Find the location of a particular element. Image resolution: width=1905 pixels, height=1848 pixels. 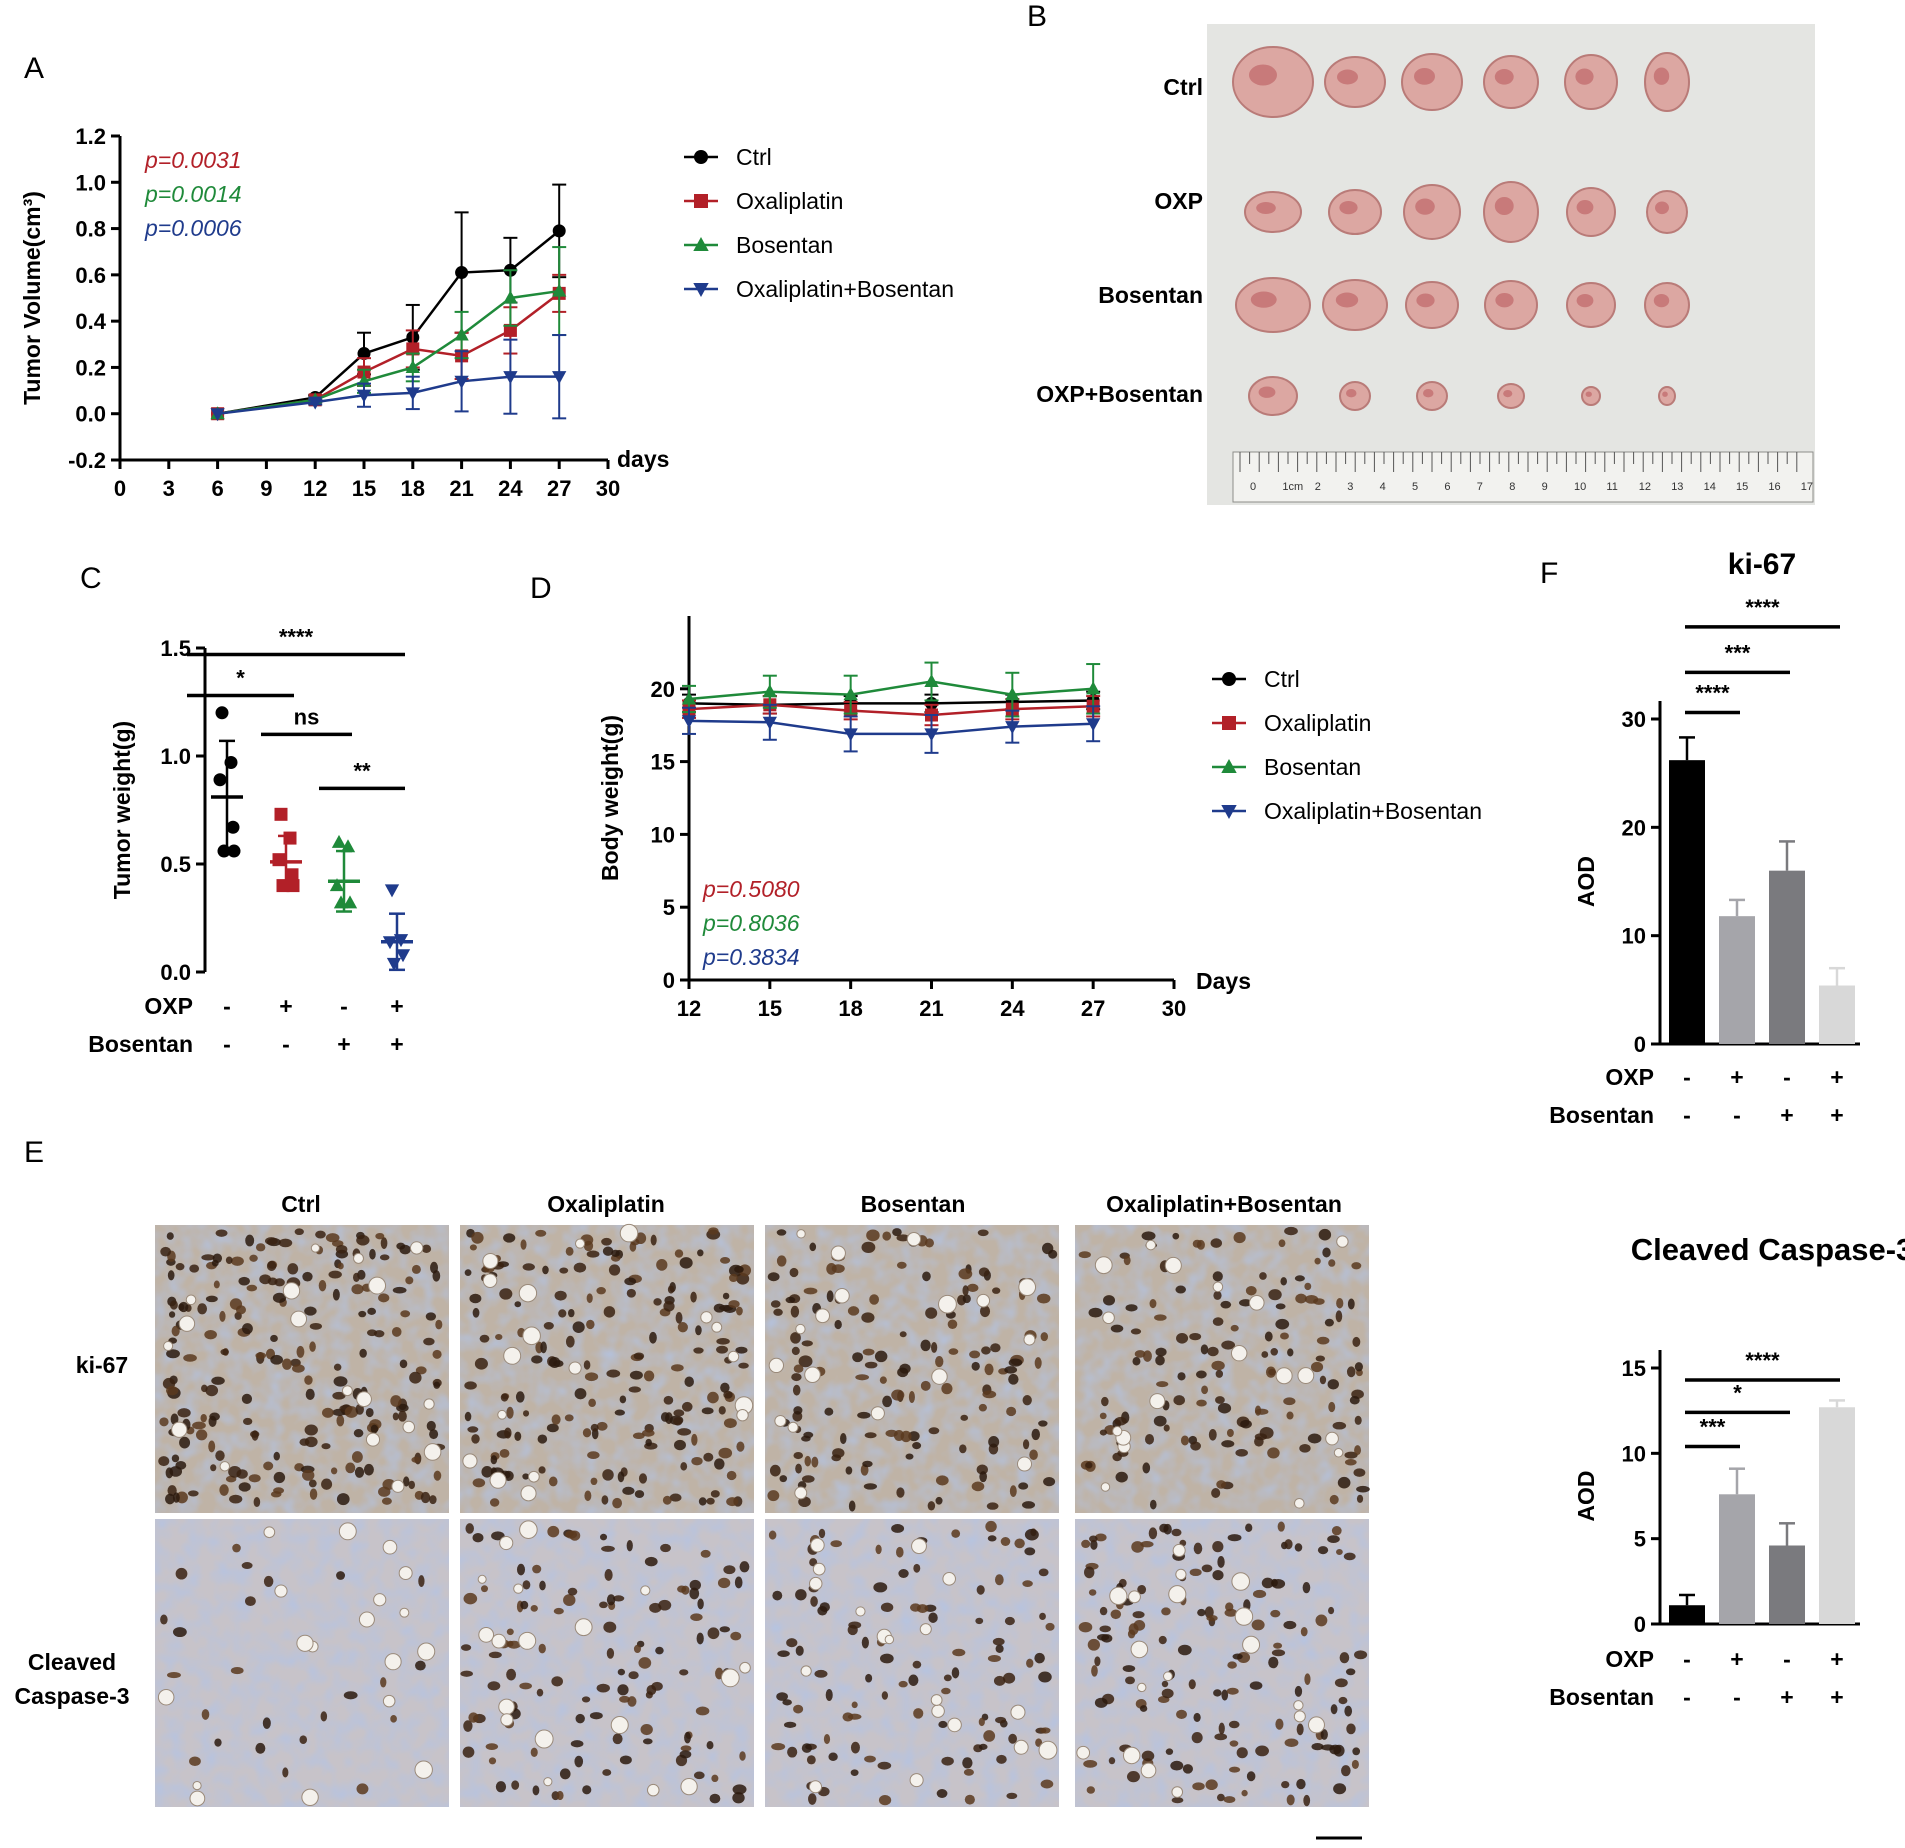

x-tick-label: 18 is located at coordinates (850, 1008).